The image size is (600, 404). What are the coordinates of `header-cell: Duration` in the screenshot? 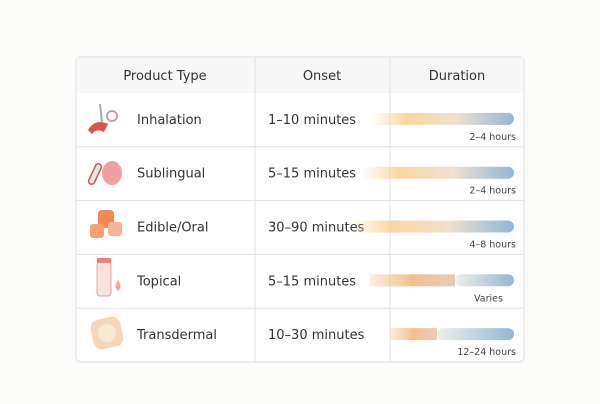 It's located at (457, 76).